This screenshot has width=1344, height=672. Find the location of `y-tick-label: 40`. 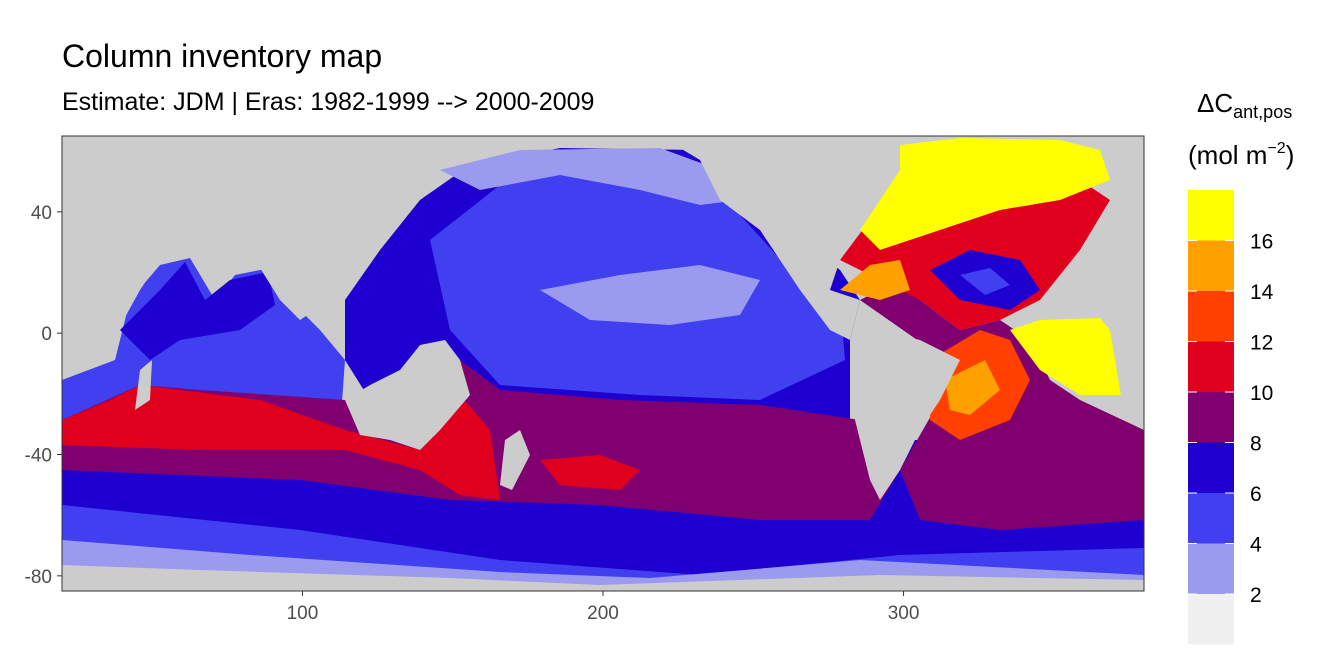

y-tick-label: 40 is located at coordinates (41, 213).